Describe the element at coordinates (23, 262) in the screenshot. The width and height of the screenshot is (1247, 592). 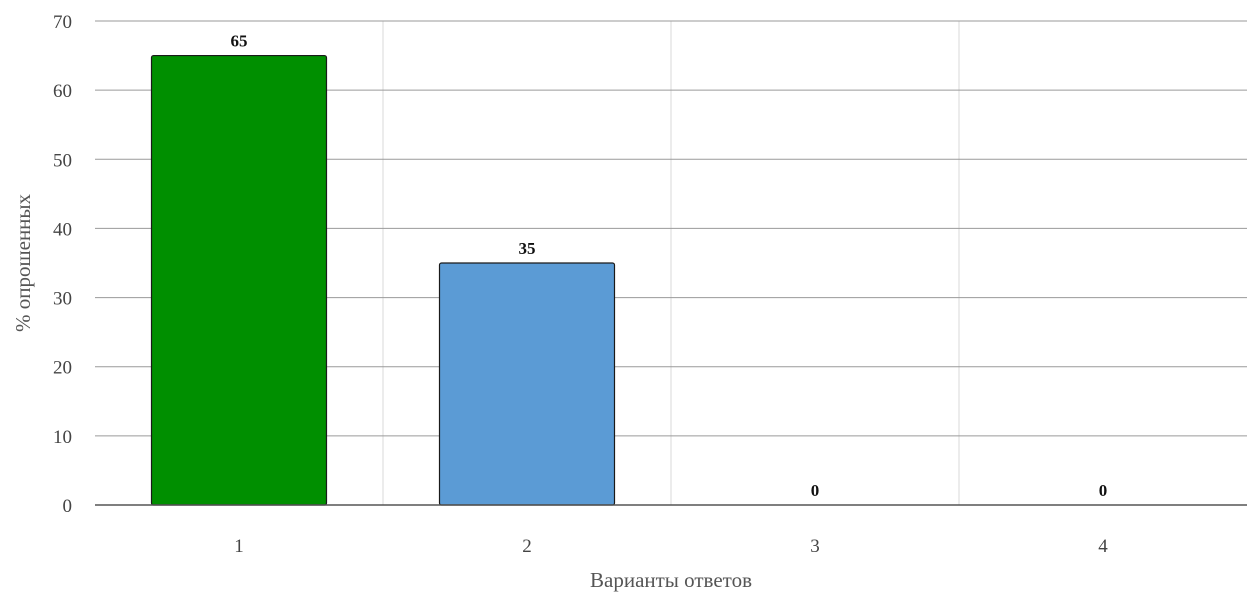
I see `y-axis-title: % опрошенных` at that location.